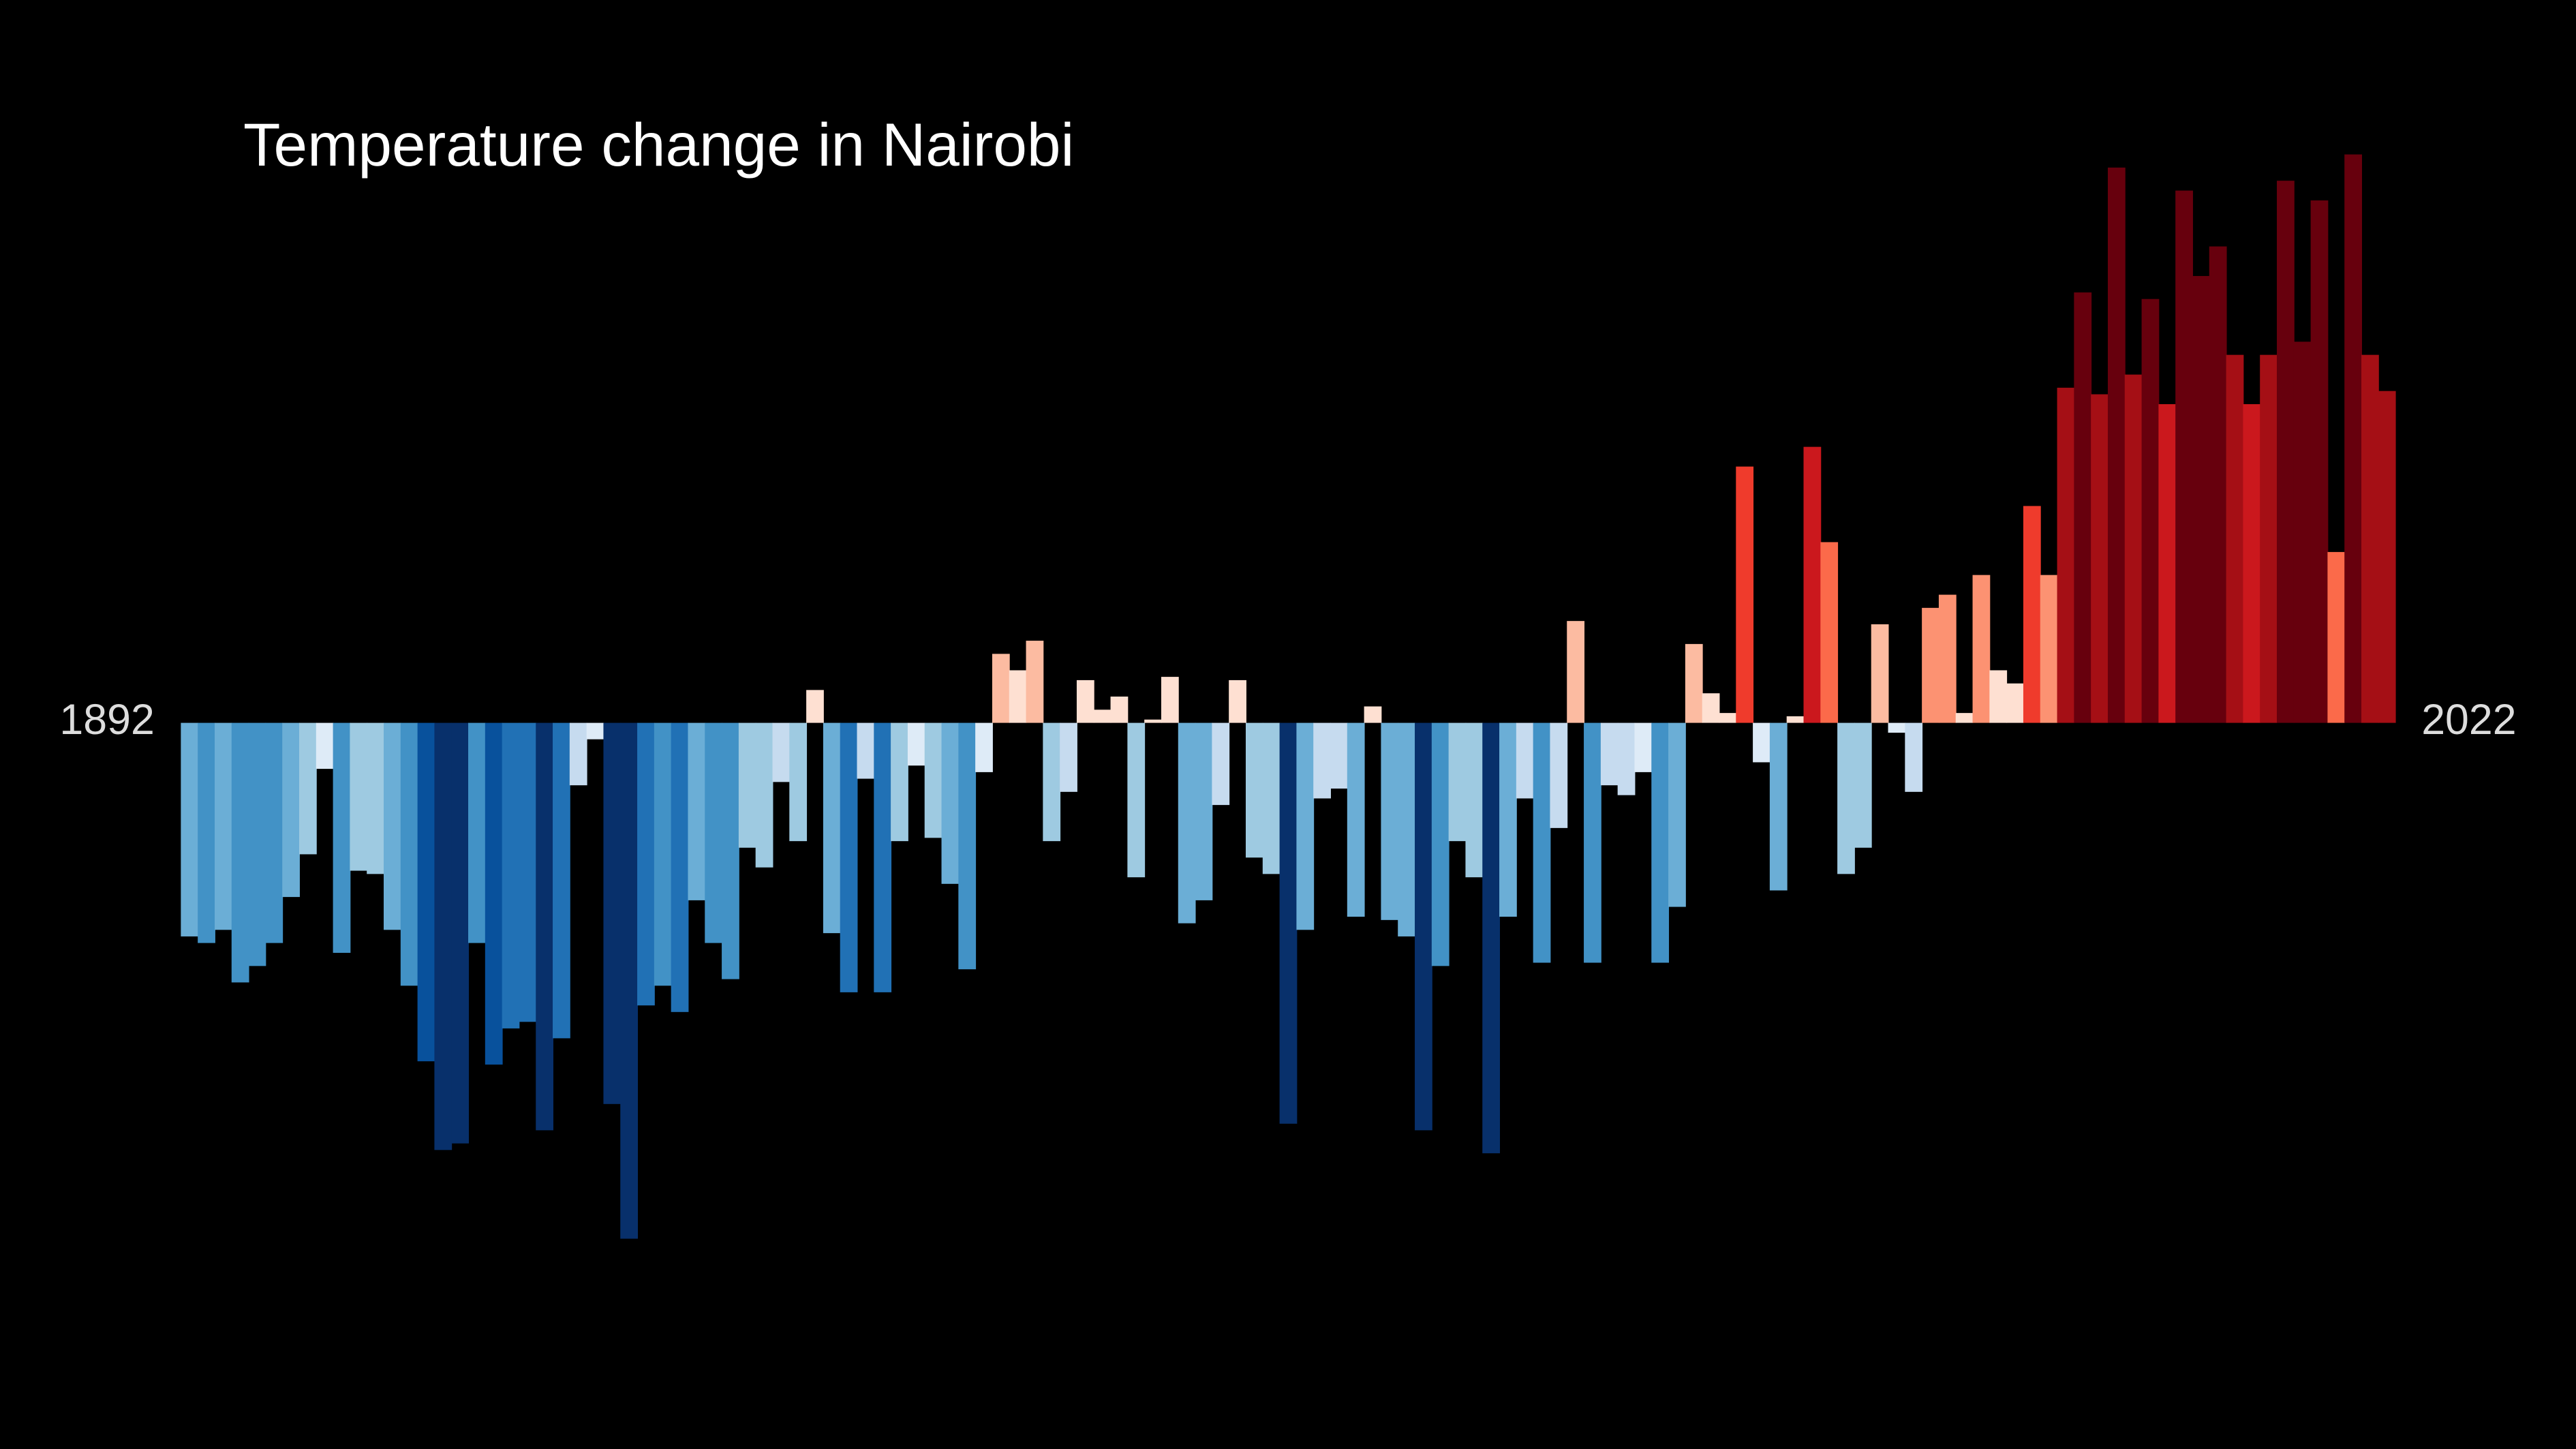  I want to click on chart-title: Temperature change in Nairobi, so click(658, 144).